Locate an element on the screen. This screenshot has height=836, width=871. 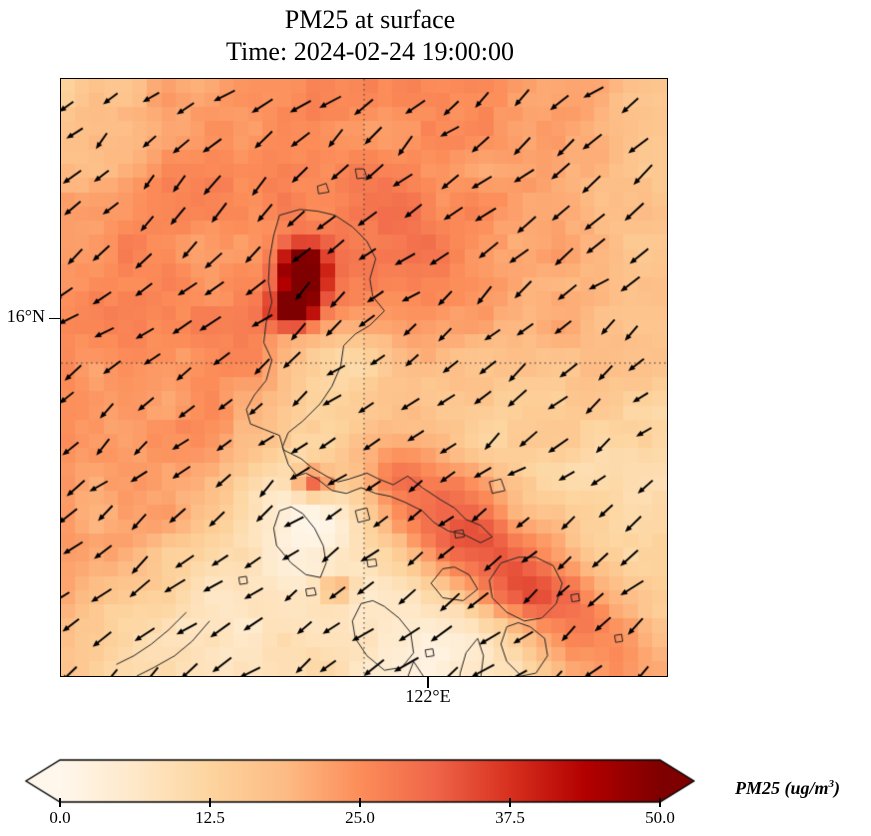
colorbar-title-tail: ) is located at coordinates (837, 788).